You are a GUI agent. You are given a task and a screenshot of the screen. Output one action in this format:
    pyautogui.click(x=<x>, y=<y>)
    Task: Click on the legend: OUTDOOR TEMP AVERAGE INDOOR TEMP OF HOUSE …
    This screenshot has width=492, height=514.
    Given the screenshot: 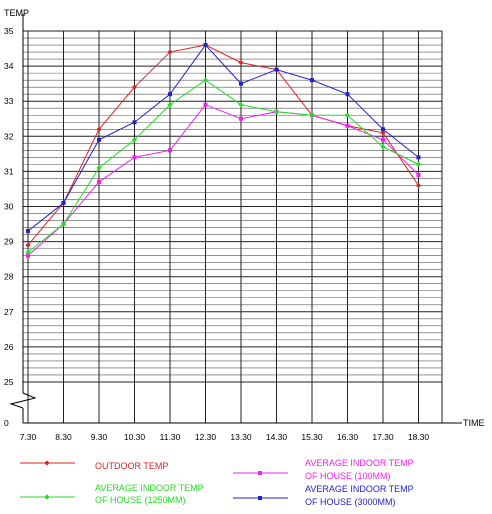 What is the action you would take?
    pyautogui.click(x=217, y=482)
    